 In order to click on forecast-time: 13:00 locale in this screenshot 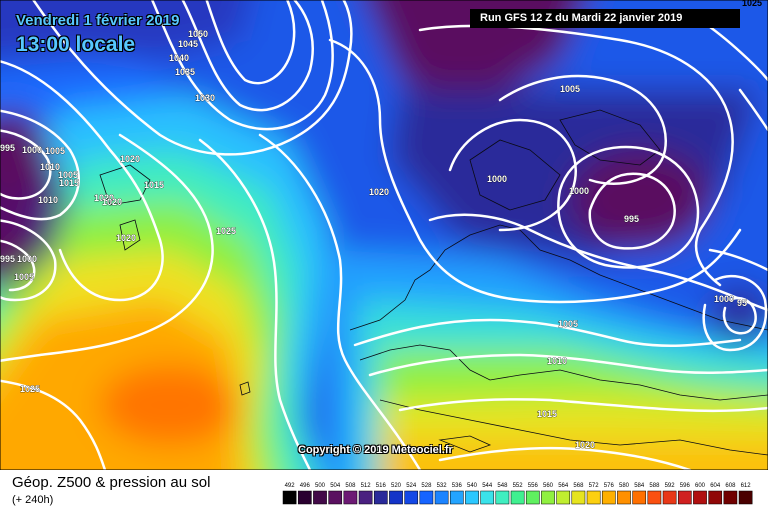, I will do `click(76, 44)`.